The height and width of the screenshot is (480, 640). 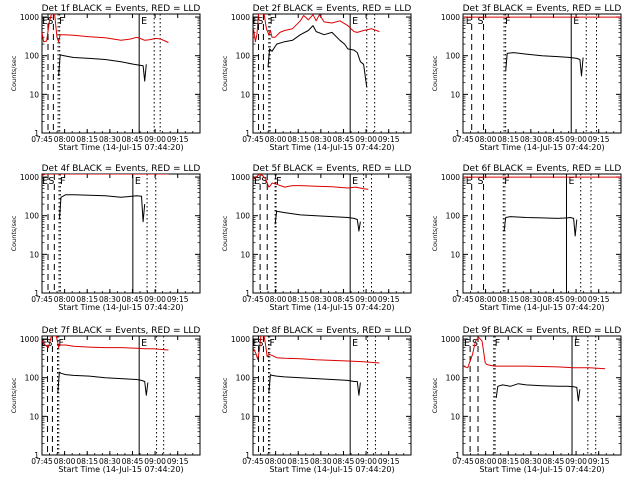 What do you see at coordinates (542, 169) in the screenshot?
I see `panel-title: Det 6f BLACK = Events, RED = LLD` at bounding box center [542, 169].